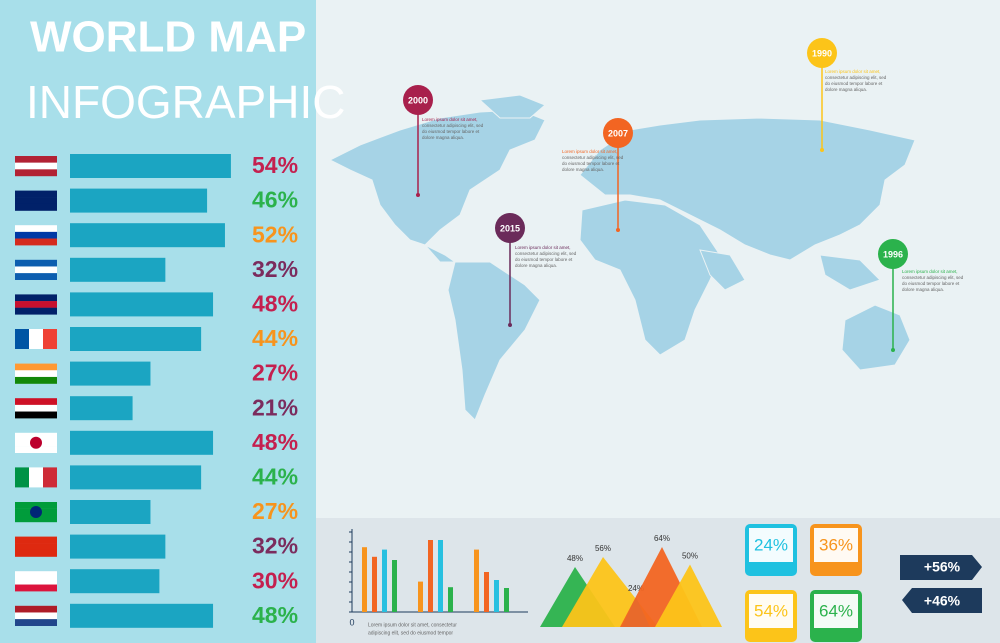  What do you see at coordinates (412, 625) in the screenshot?
I see `caption: Lorem ipsum dolor sit amet, consectetur` at bounding box center [412, 625].